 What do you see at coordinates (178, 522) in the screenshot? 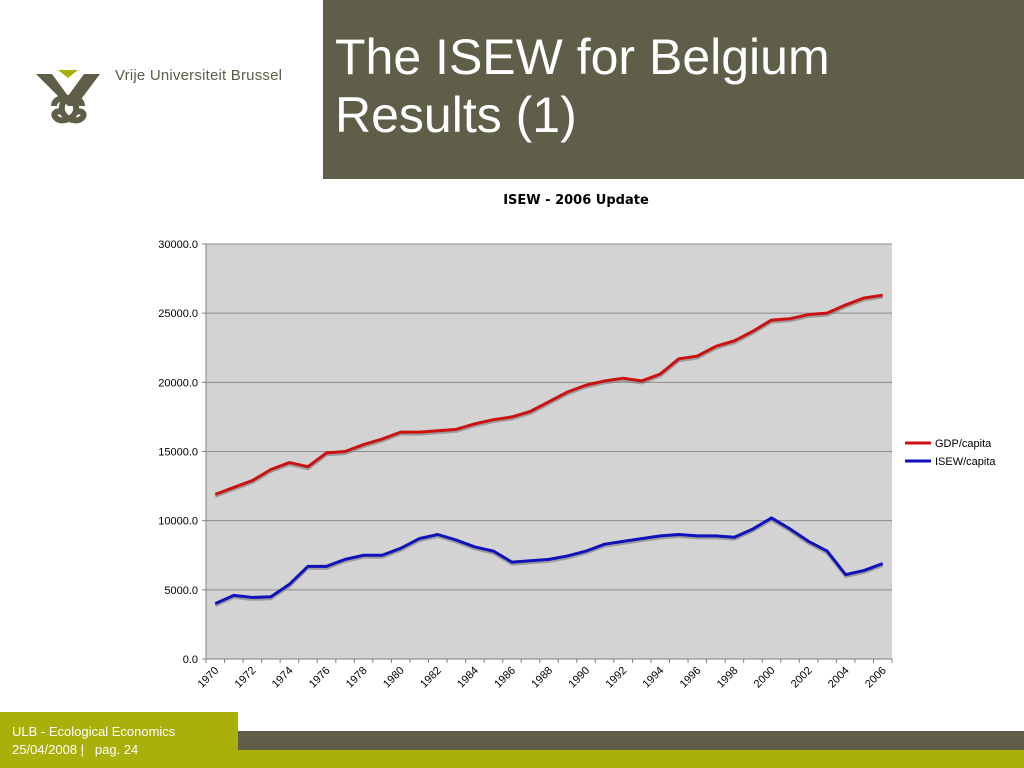
I see `y-tick-label: 10000.0` at bounding box center [178, 522].